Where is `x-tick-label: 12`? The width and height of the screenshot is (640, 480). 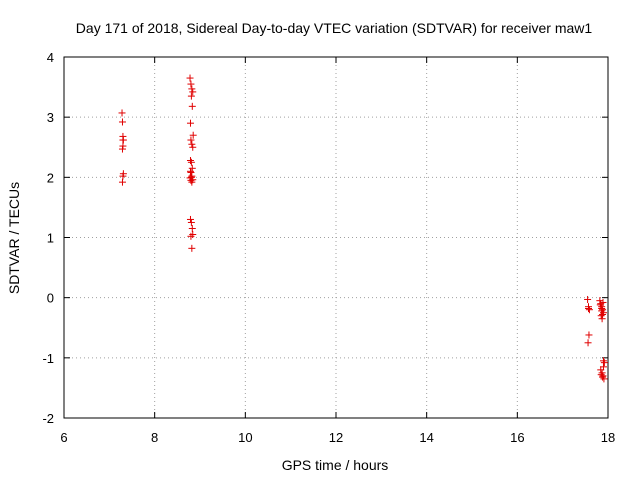
x-tick-label: 12 is located at coordinates (336, 437).